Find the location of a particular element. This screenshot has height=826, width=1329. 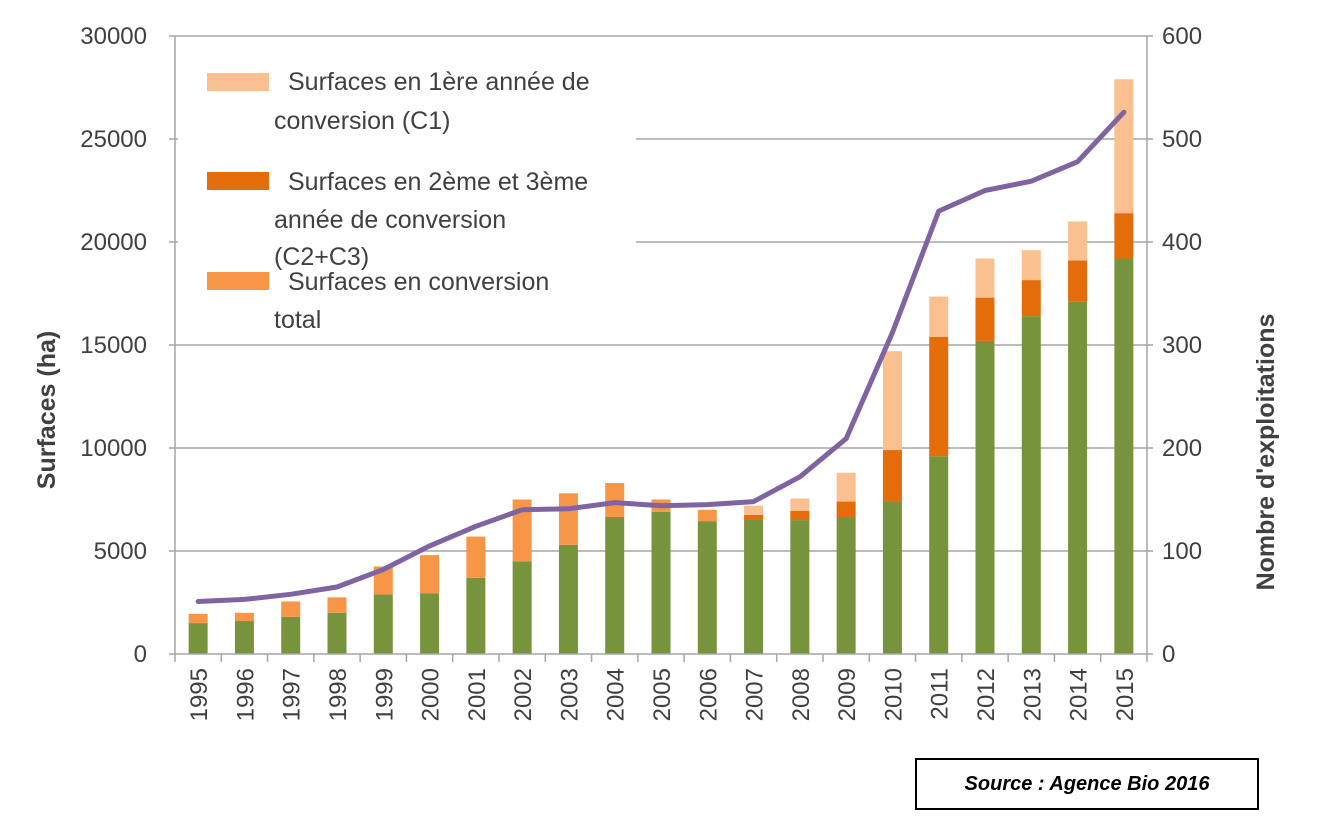

x-tick-label: 2009 is located at coordinates (847, 694).